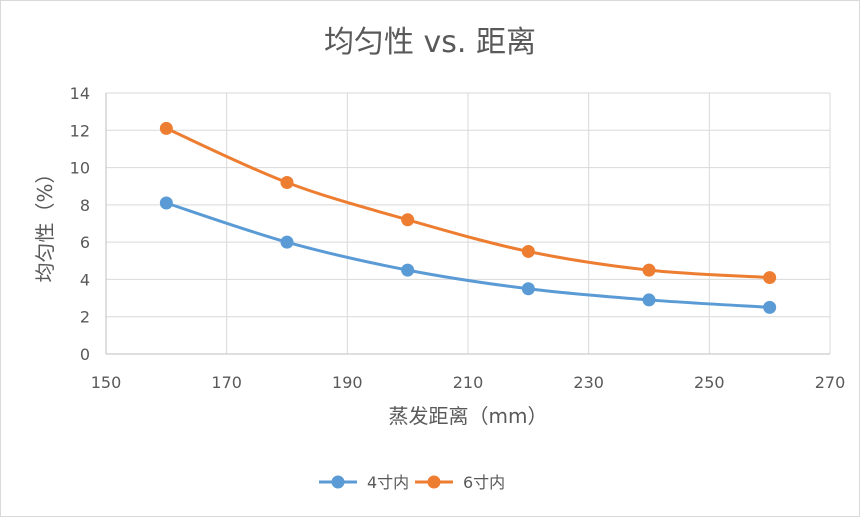 The width and height of the screenshot is (860, 517). What do you see at coordinates (460, 482) in the screenshot?
I see `legend-item: 6寸内` at bounding box center [460, 482].